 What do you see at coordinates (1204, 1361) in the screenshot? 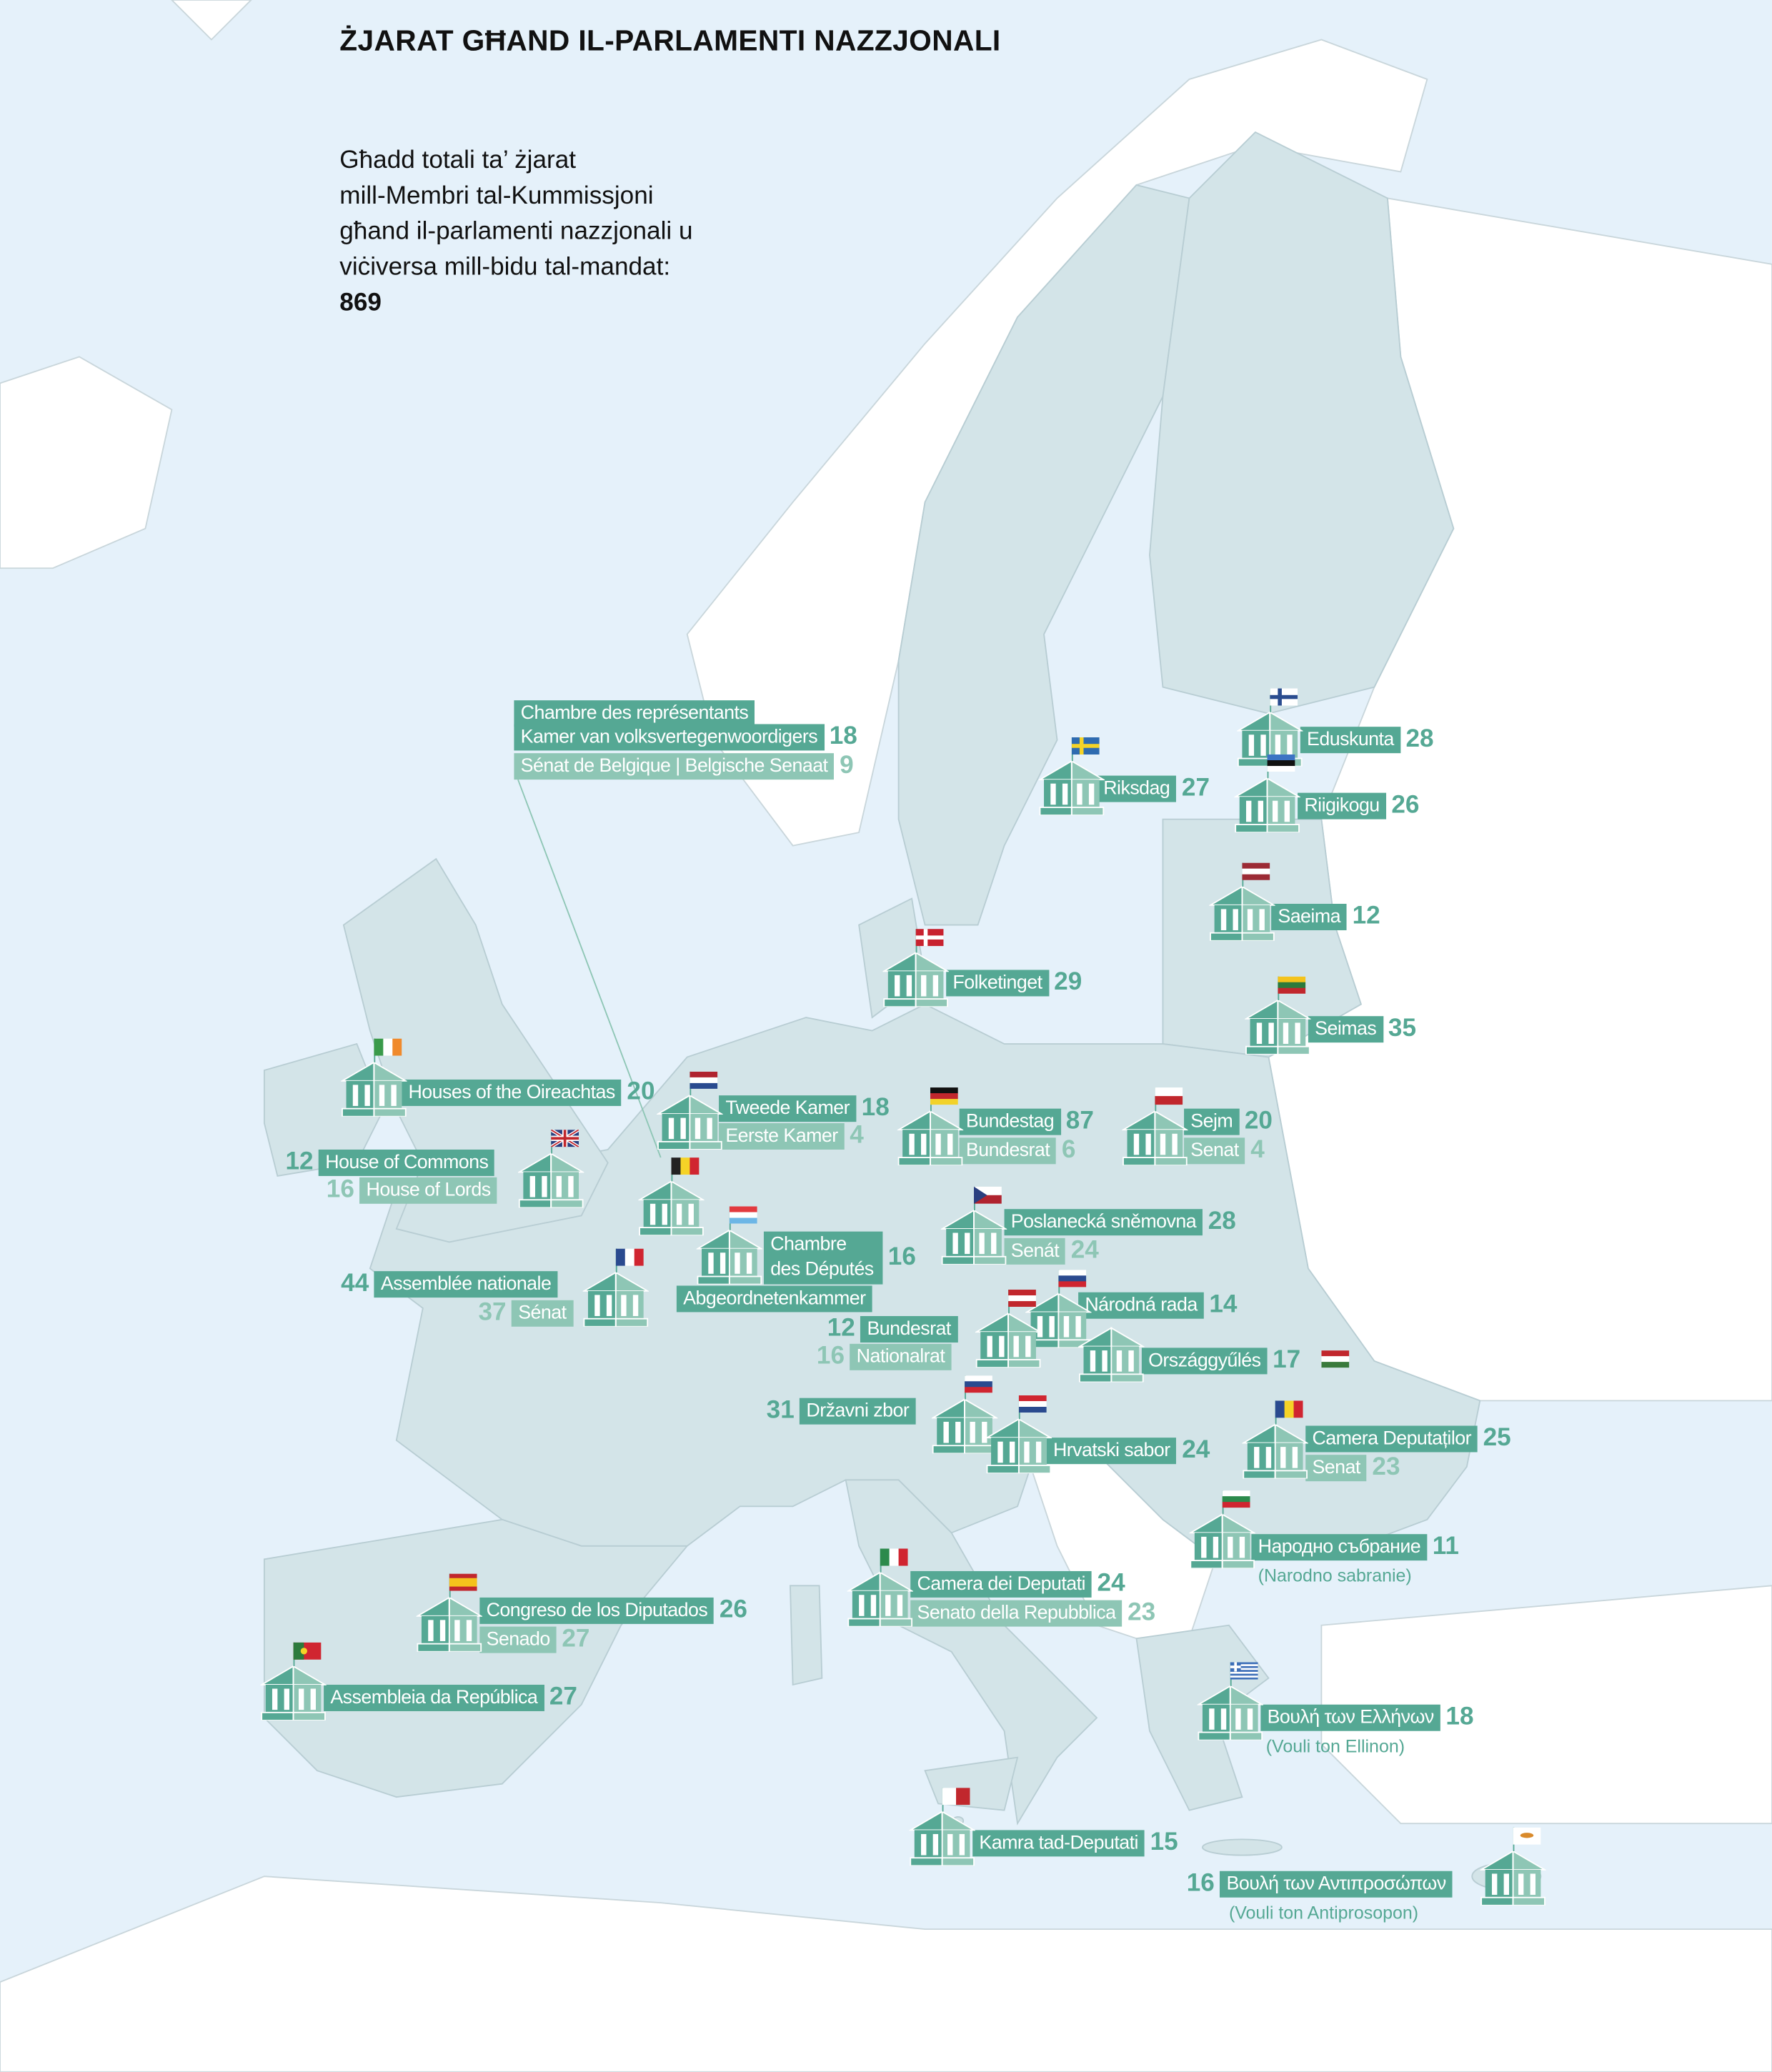
I see `chamber-label: Országgyűlés` at bounding box center [1204, 1361].